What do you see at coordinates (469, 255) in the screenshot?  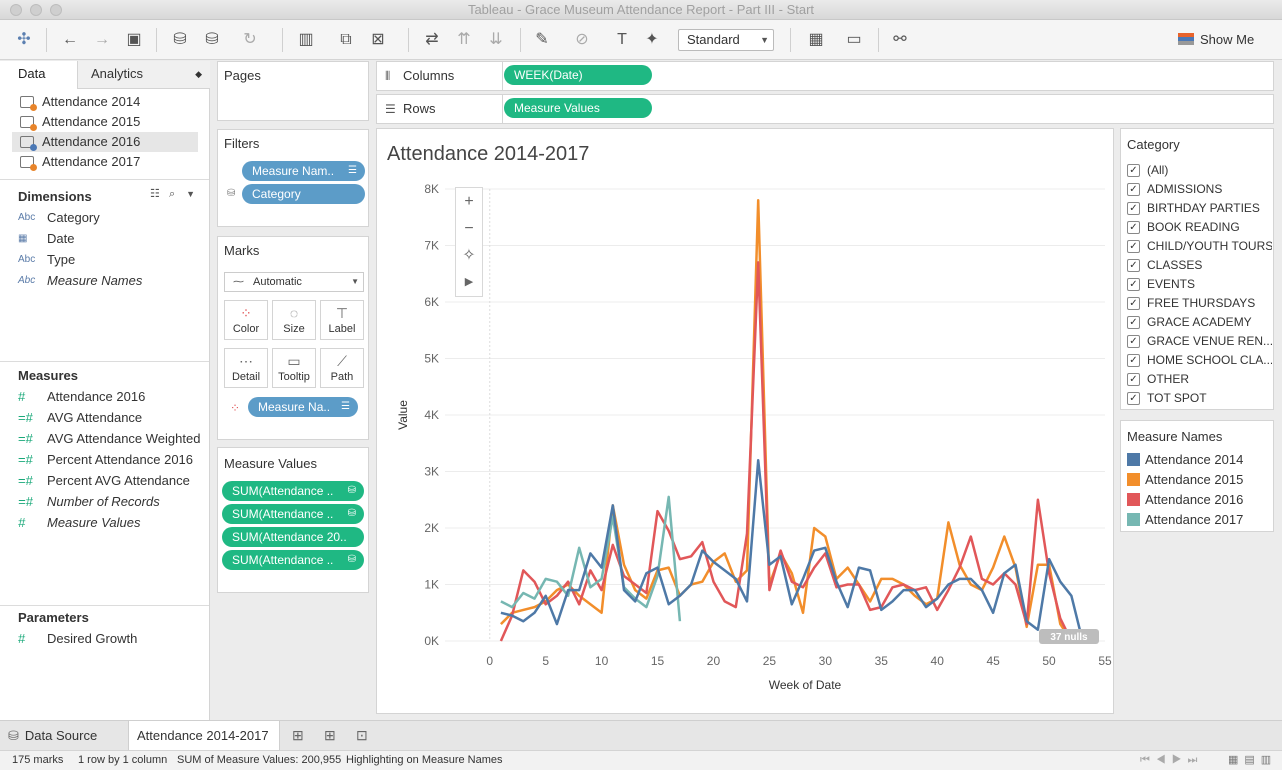 I see `pin-icon: ✧` at bounding box center [469, 255].